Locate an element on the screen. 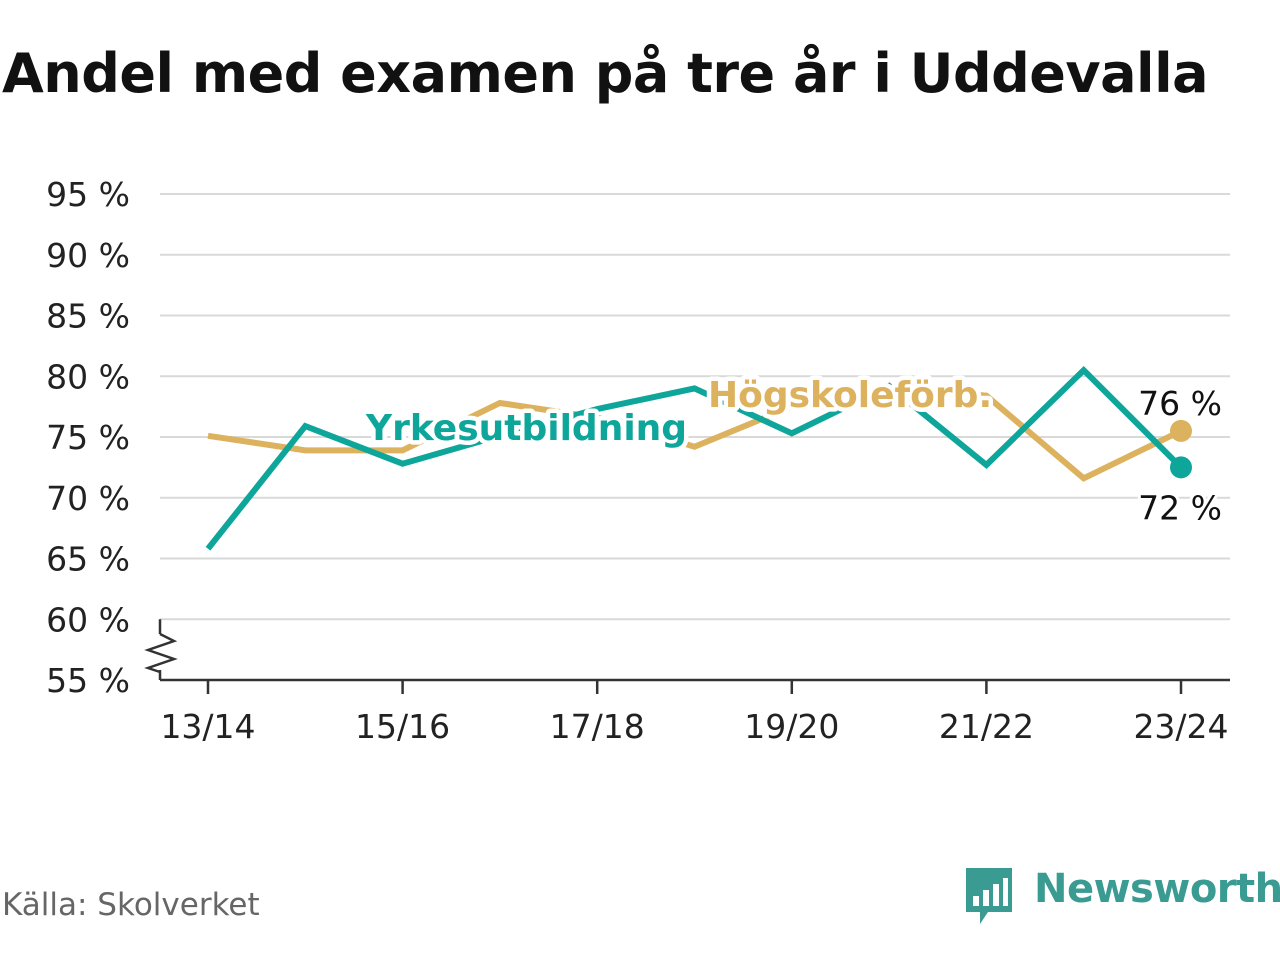 The image size is (1280, 960). y-tick-label: 70 % is located at coordinates (88, 498).